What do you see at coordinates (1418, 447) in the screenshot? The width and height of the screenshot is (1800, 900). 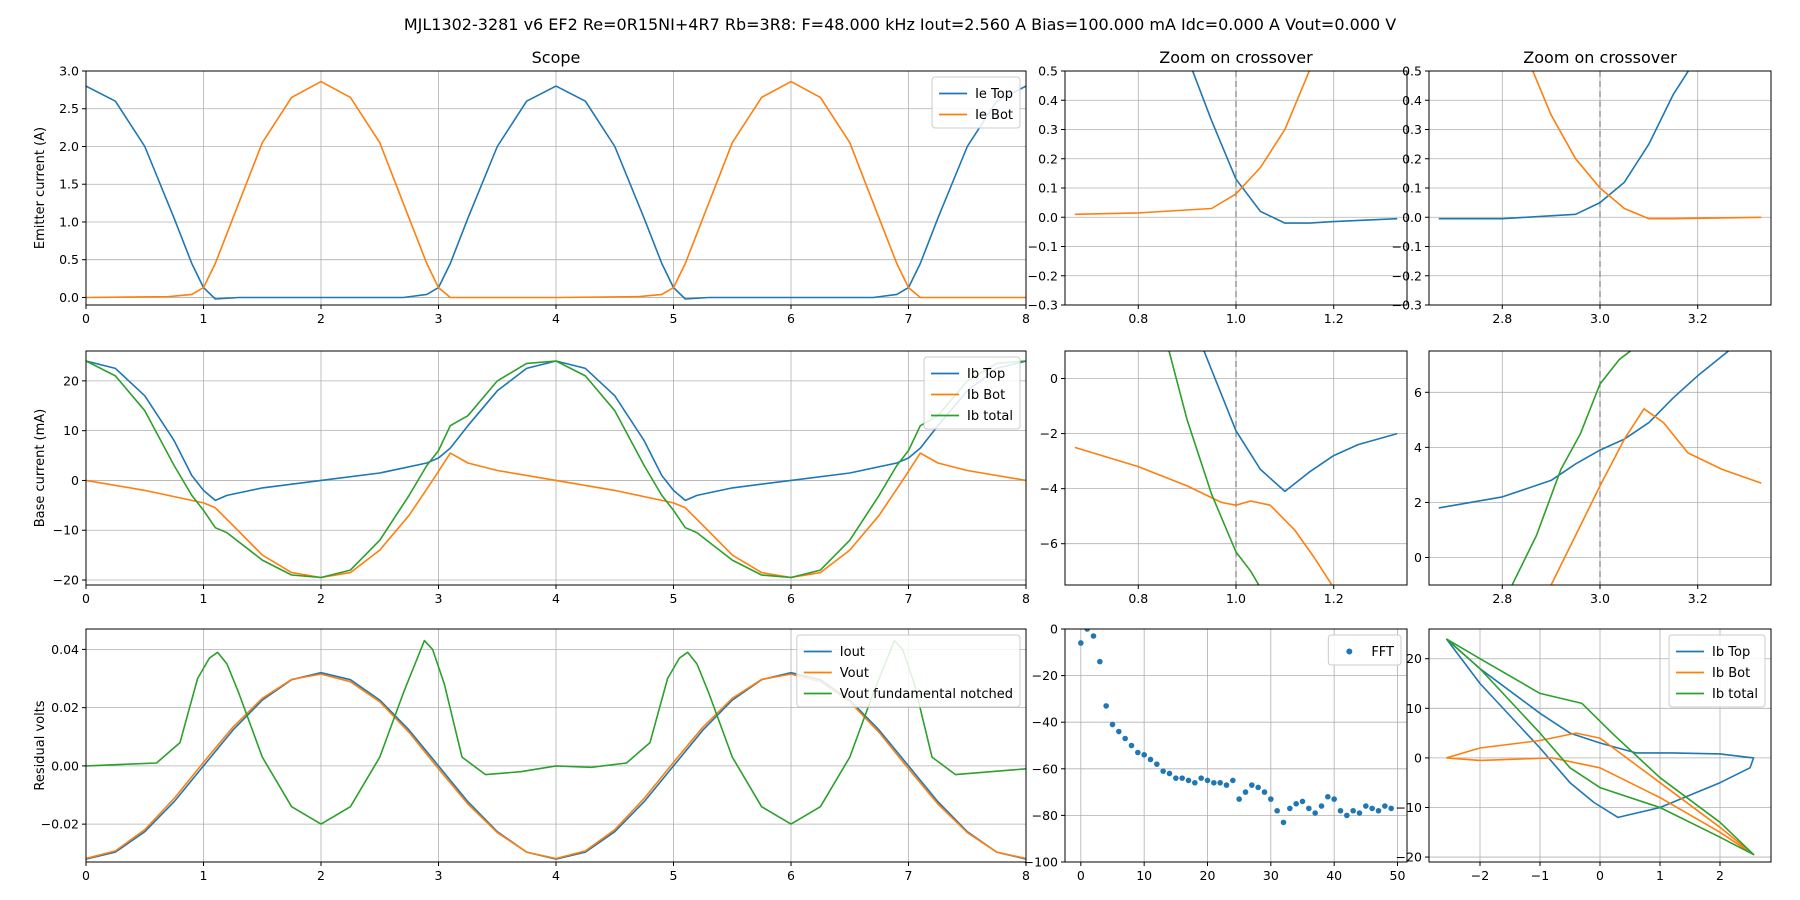 I see `y-tick-label: 4` at bounding box center [1418, 447].